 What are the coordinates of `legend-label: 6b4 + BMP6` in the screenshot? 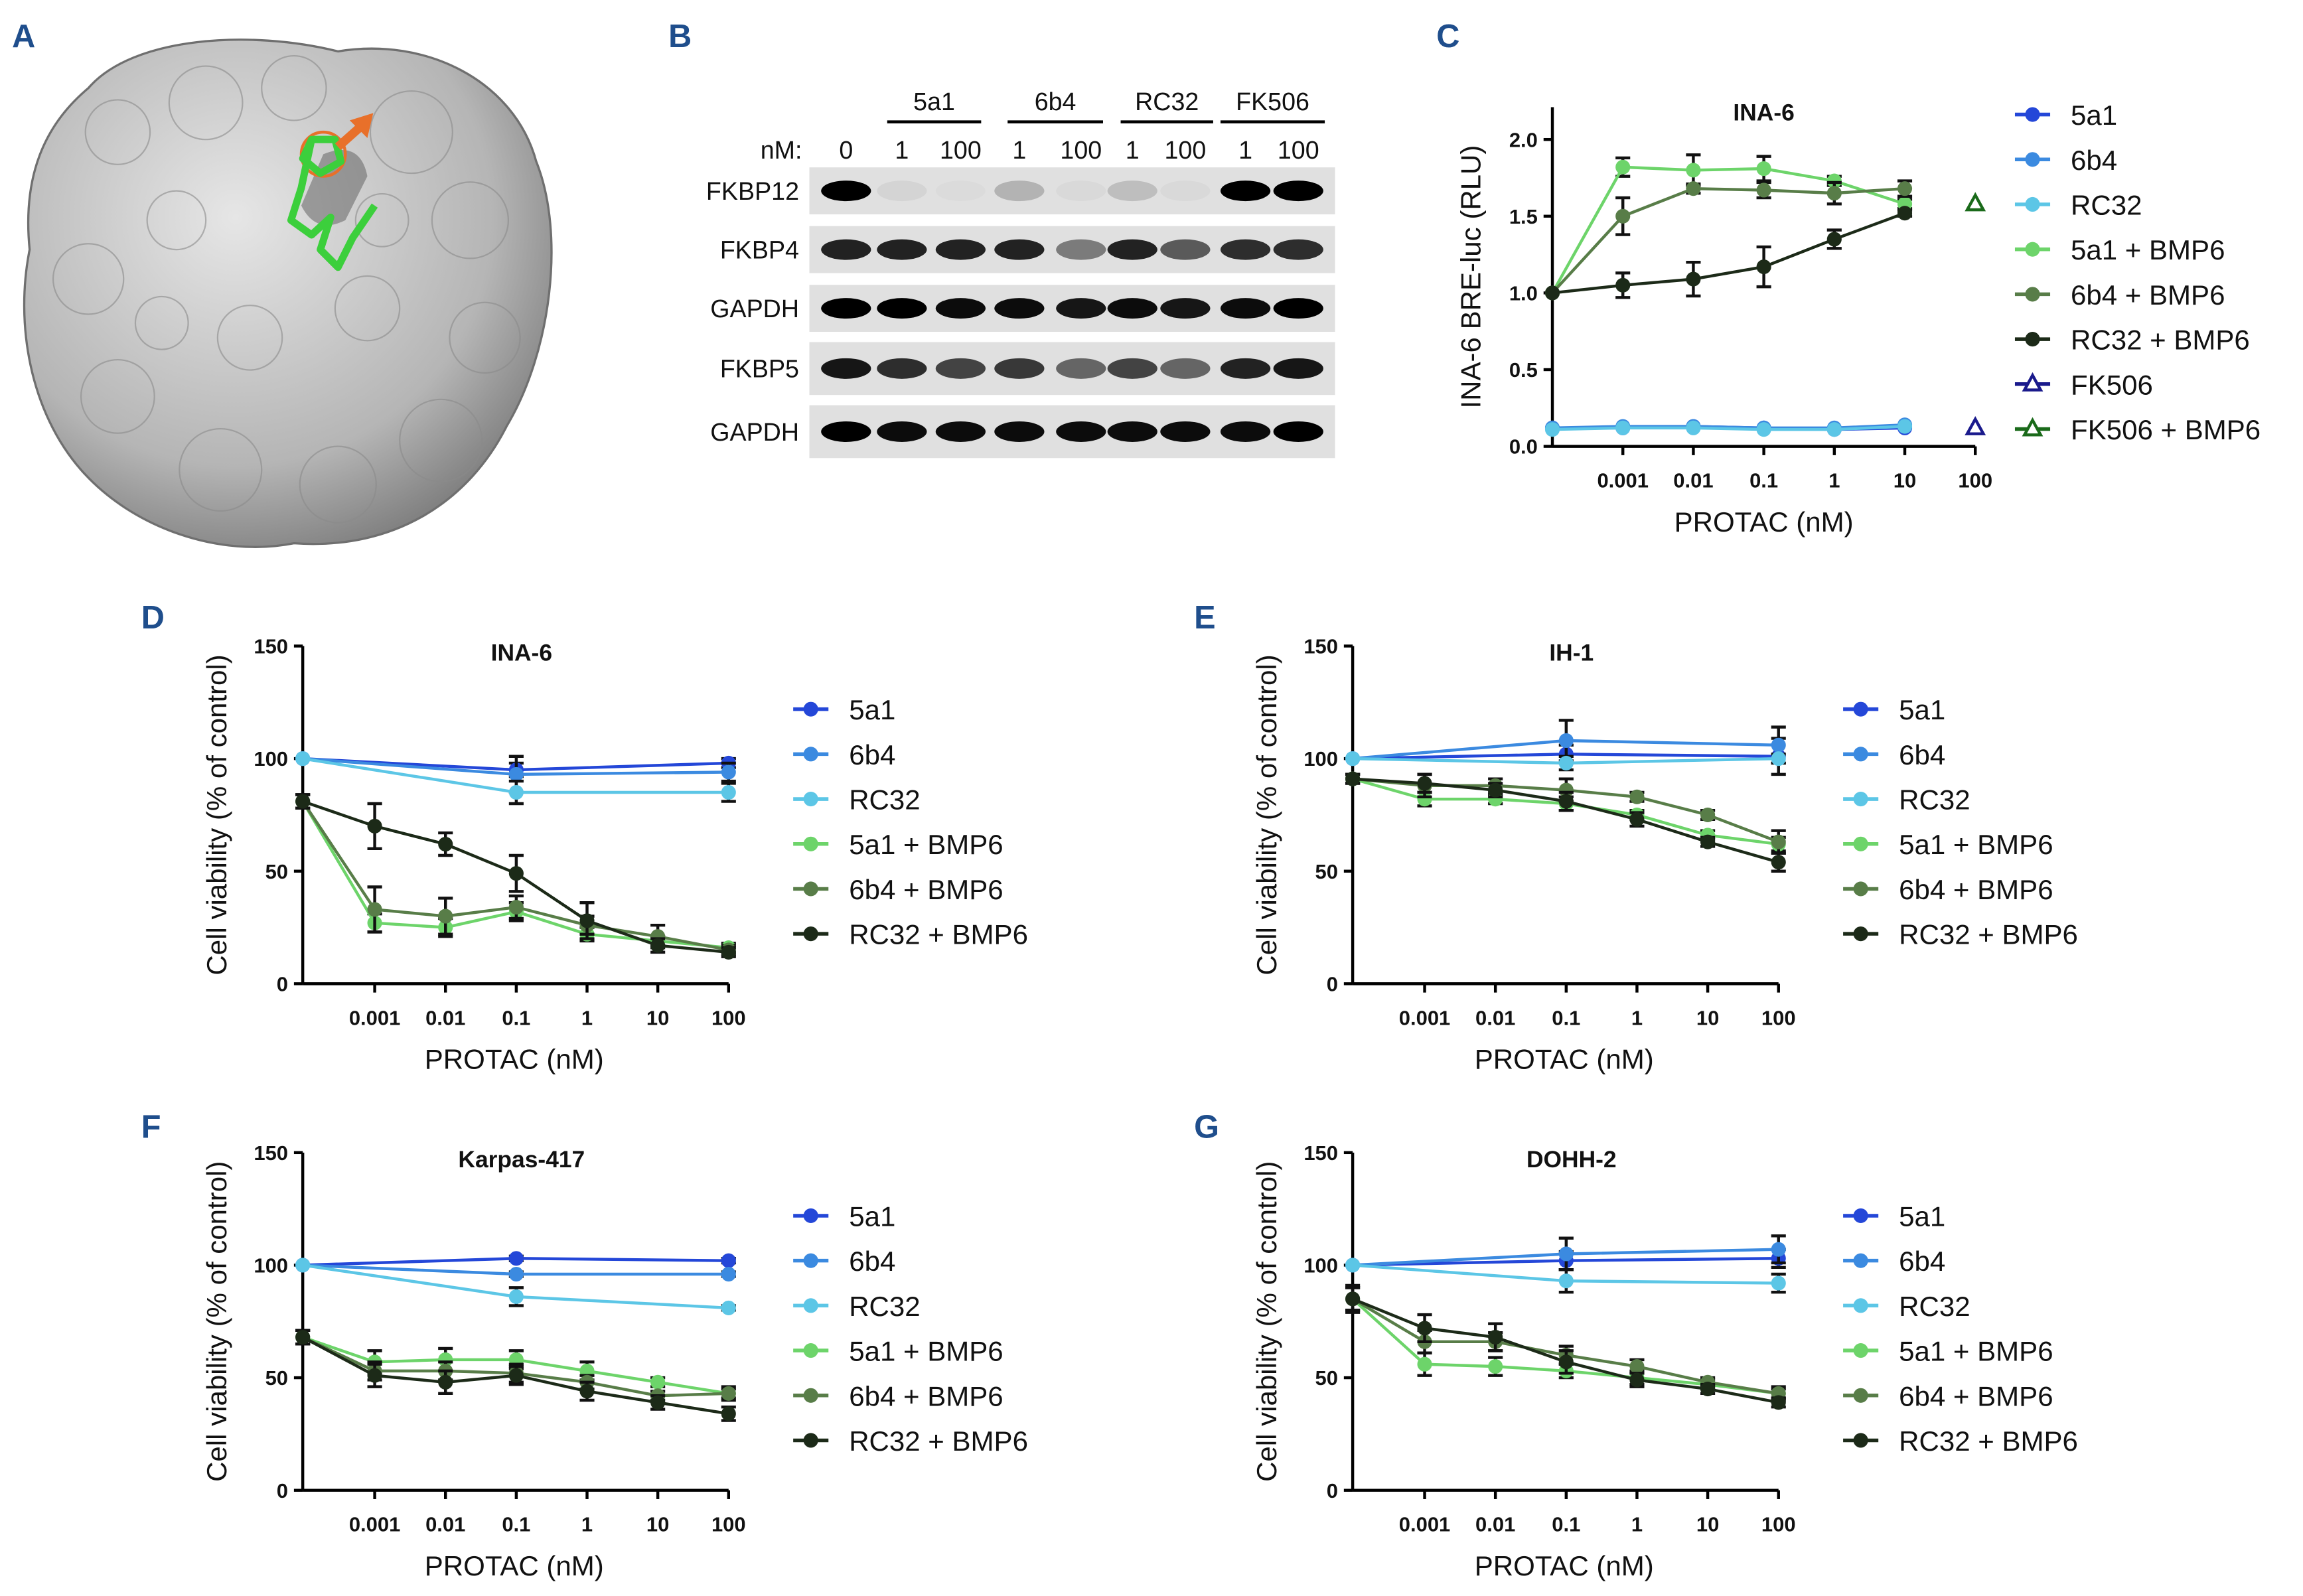 It's located at (926, 1396).